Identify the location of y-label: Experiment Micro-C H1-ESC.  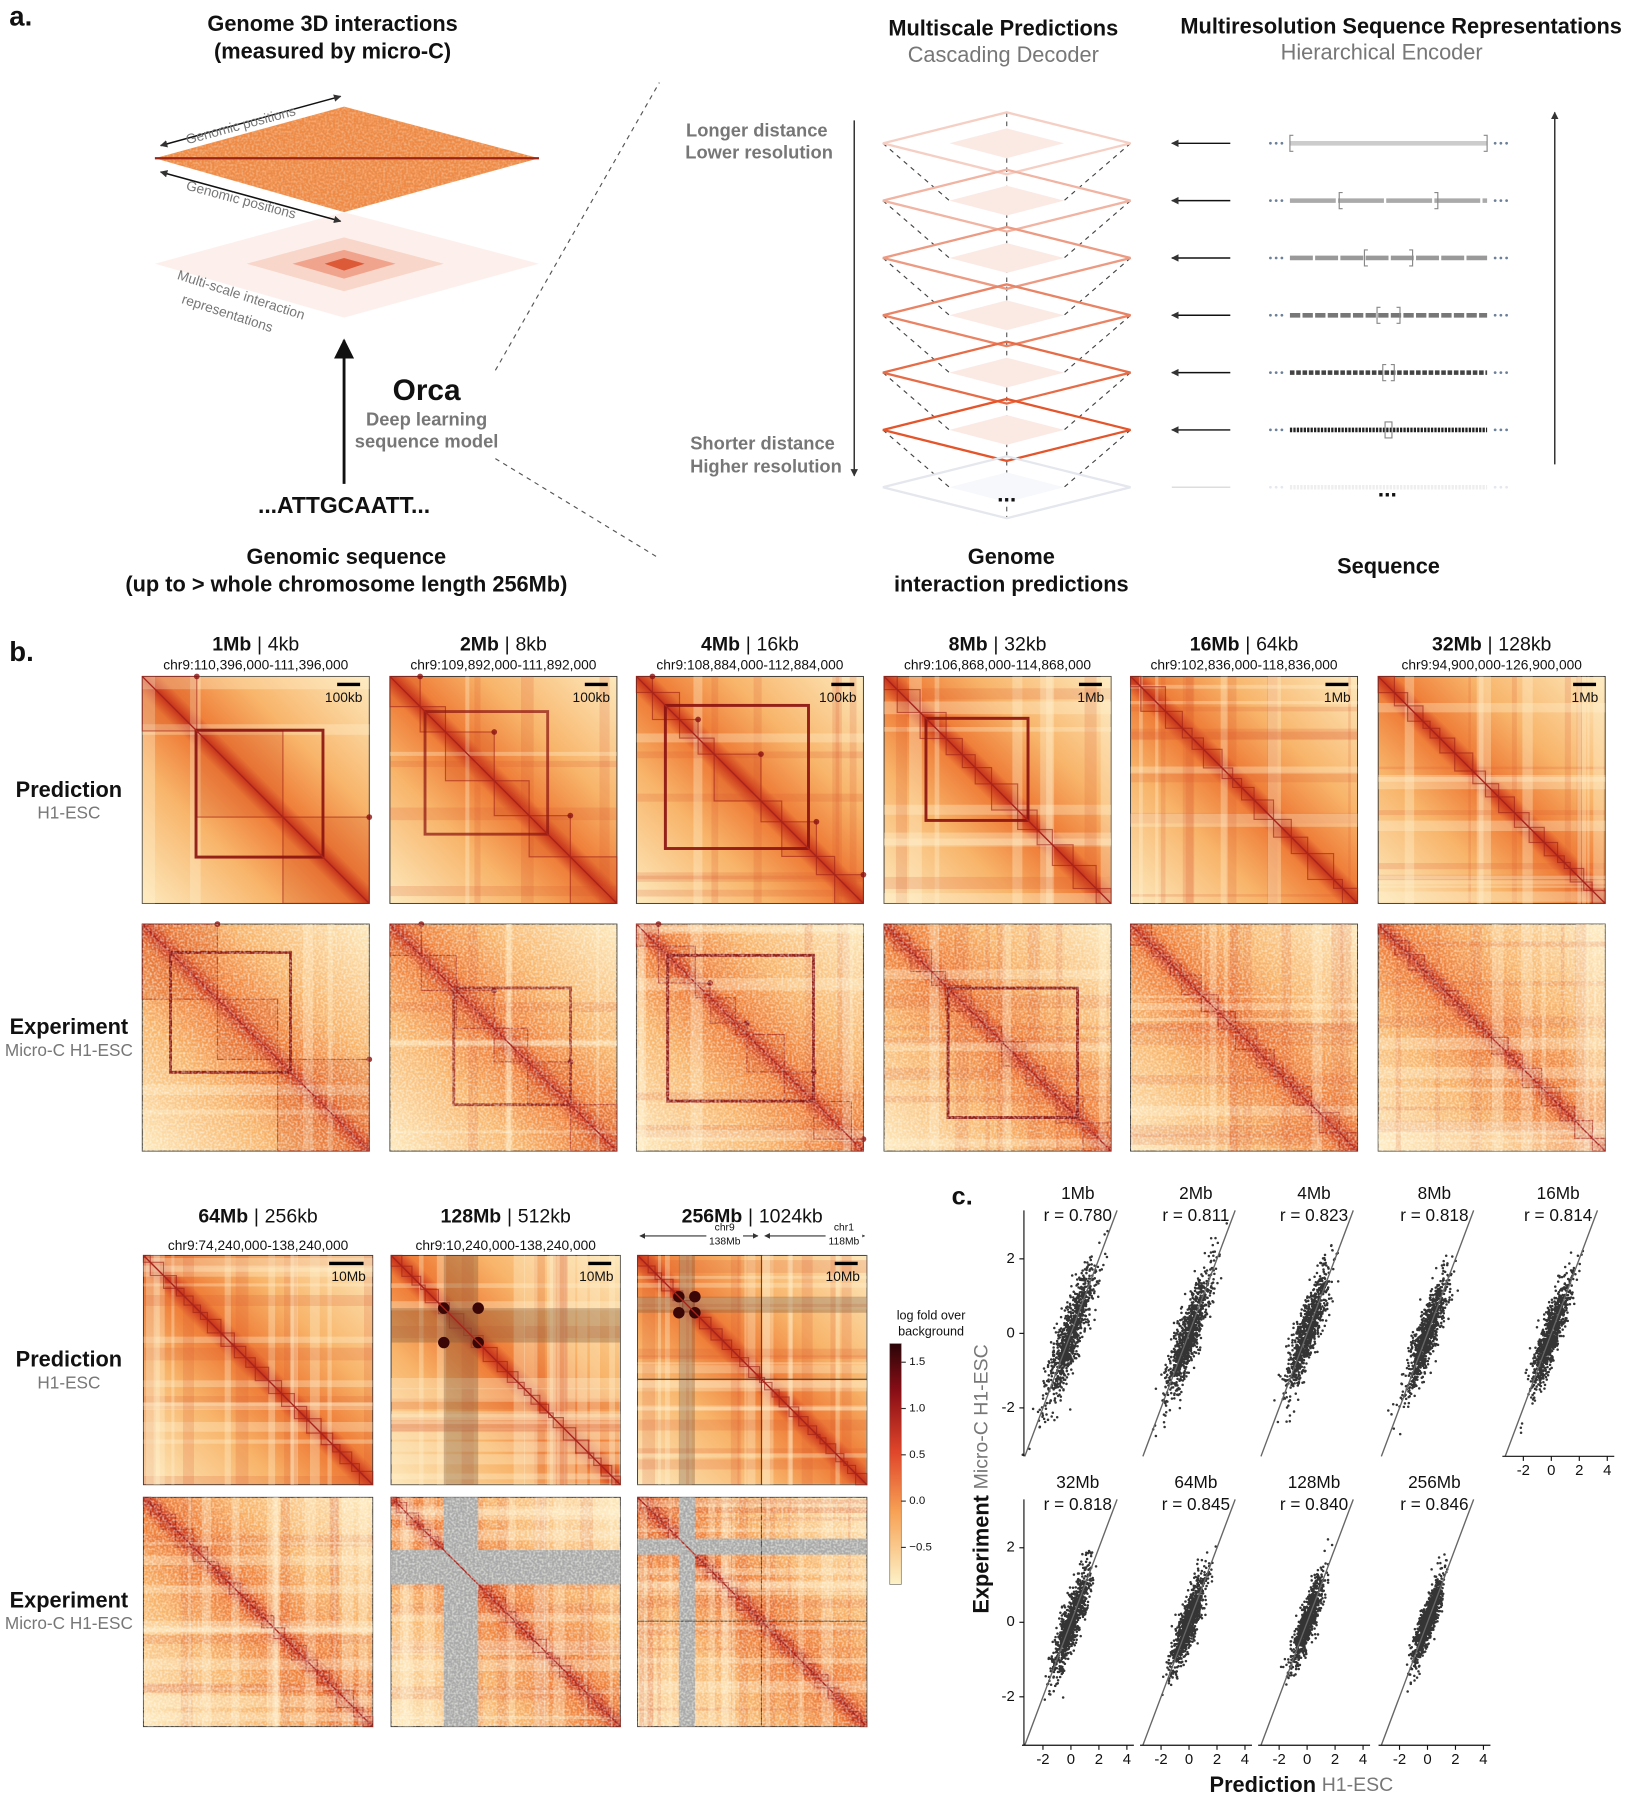
(980, 1478).